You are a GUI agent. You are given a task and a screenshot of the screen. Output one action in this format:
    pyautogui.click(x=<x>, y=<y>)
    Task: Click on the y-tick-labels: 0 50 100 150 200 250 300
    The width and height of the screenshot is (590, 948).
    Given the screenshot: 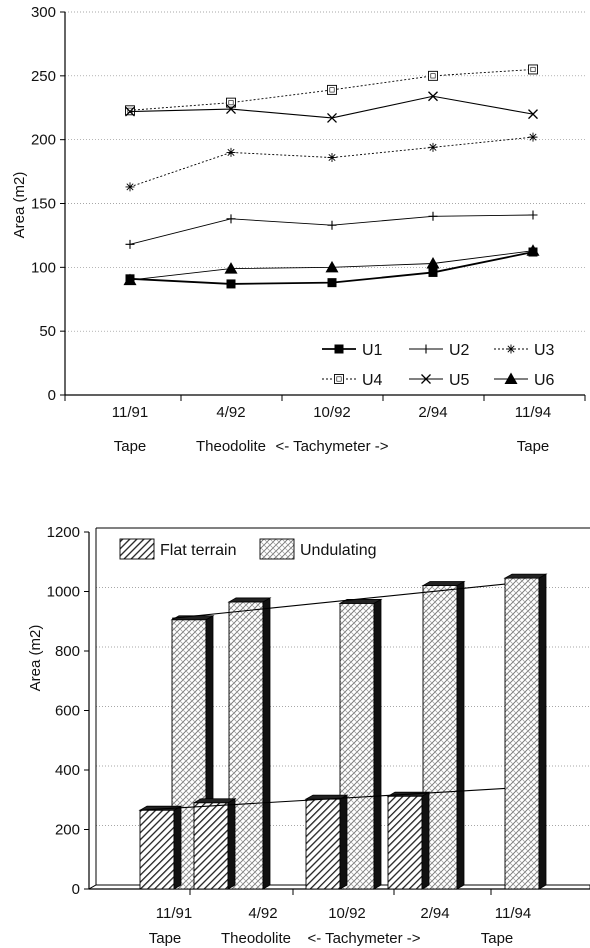 What is the action you would take?
    pyautogui.click(x=43, y=204)
    